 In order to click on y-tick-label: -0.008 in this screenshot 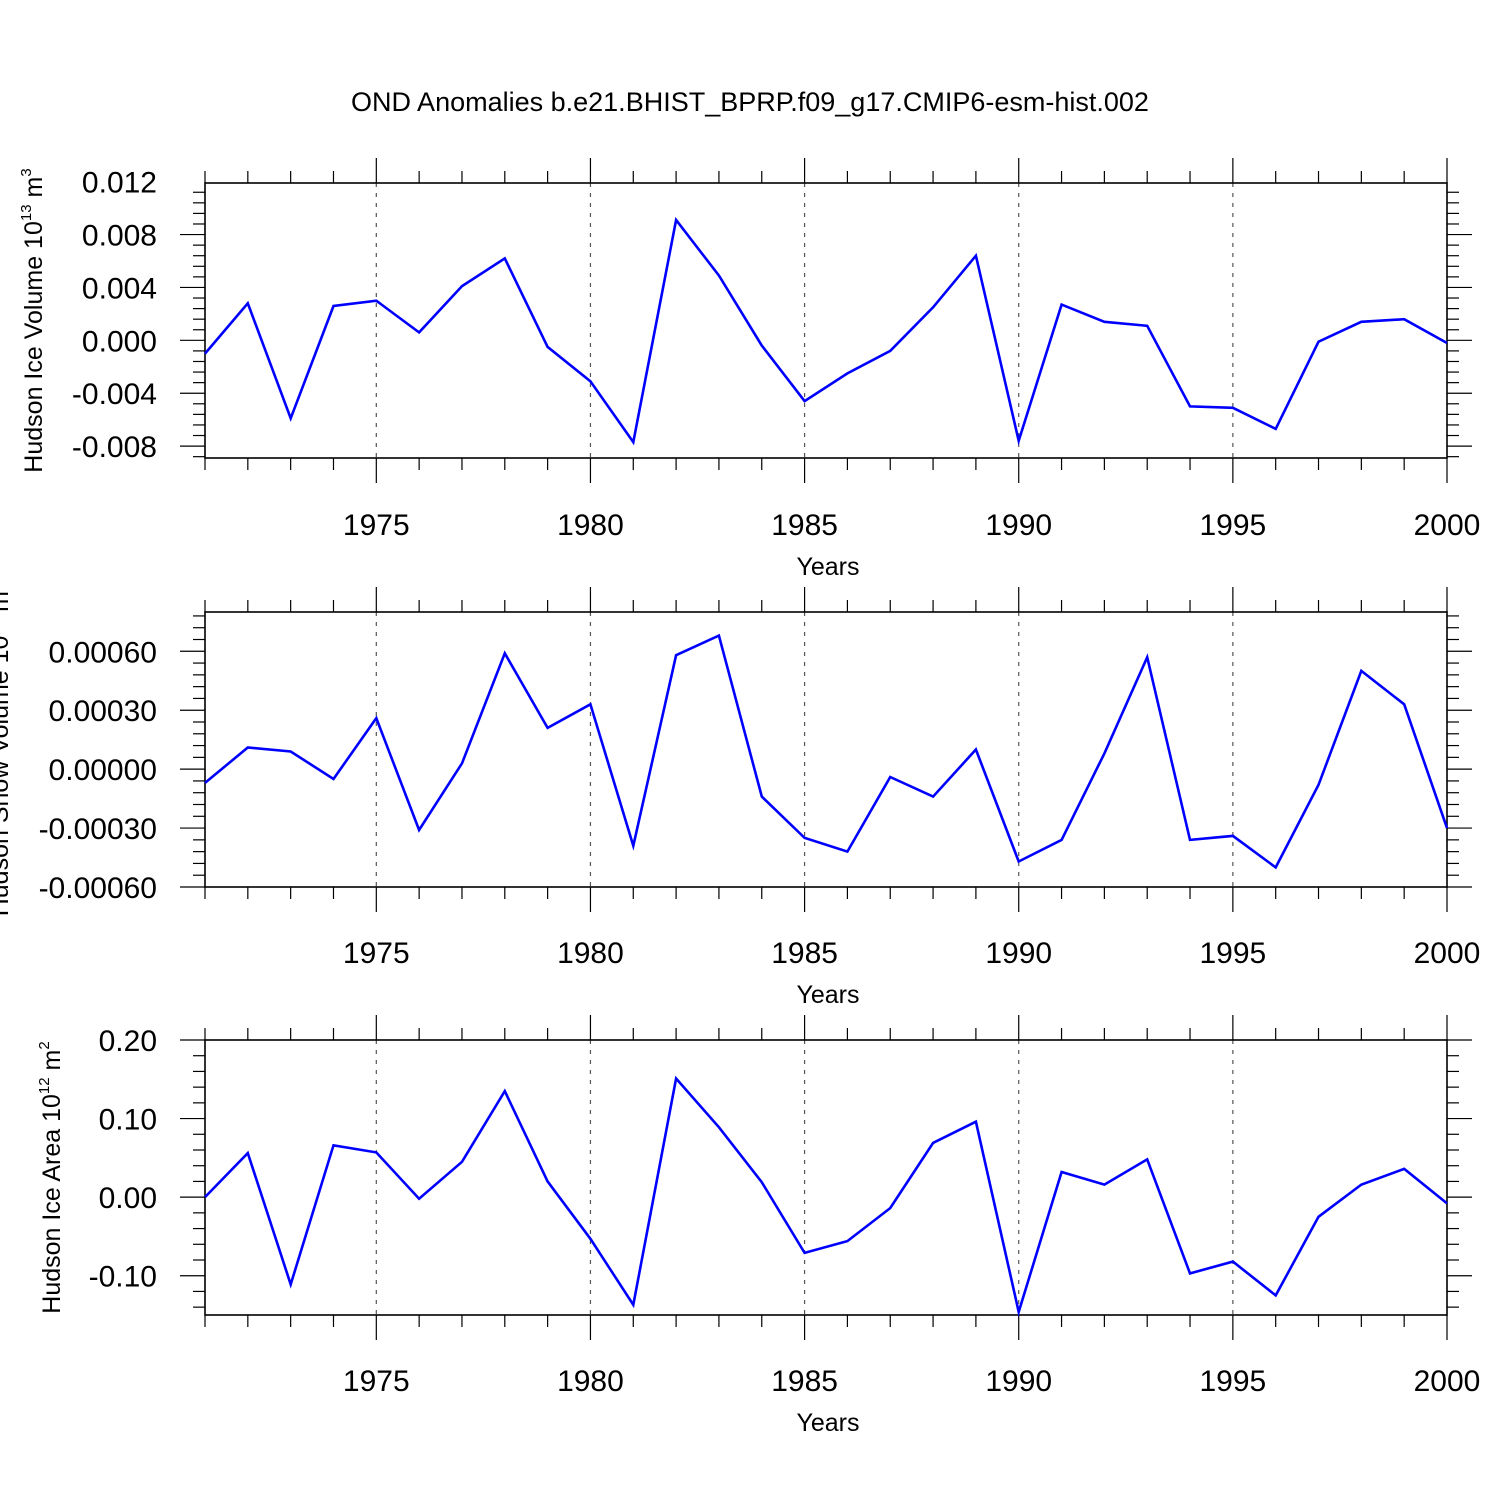, I will do `click(114, 447)`.